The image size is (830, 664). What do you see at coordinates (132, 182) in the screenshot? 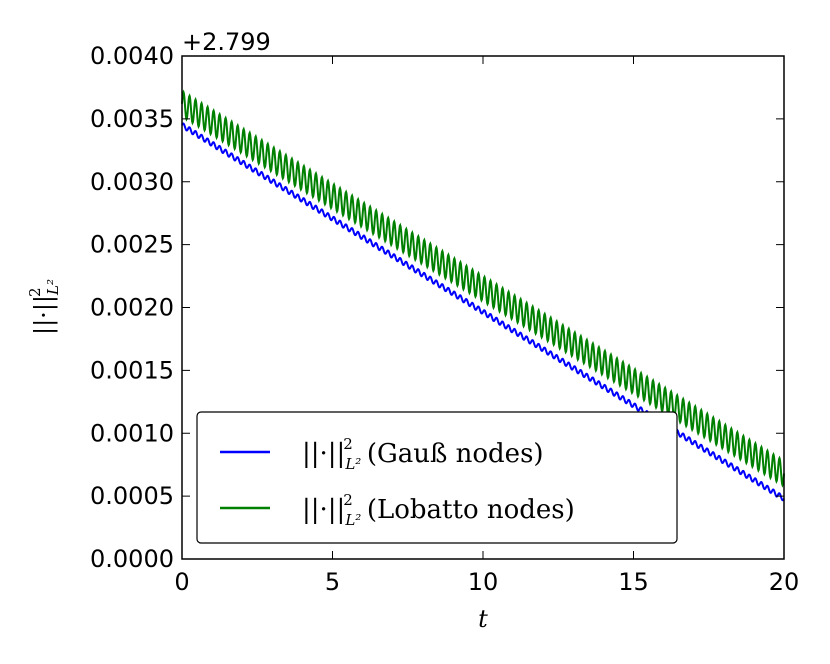
I see `y-tick-label: 0.0030` at bounding box center [132, 182].